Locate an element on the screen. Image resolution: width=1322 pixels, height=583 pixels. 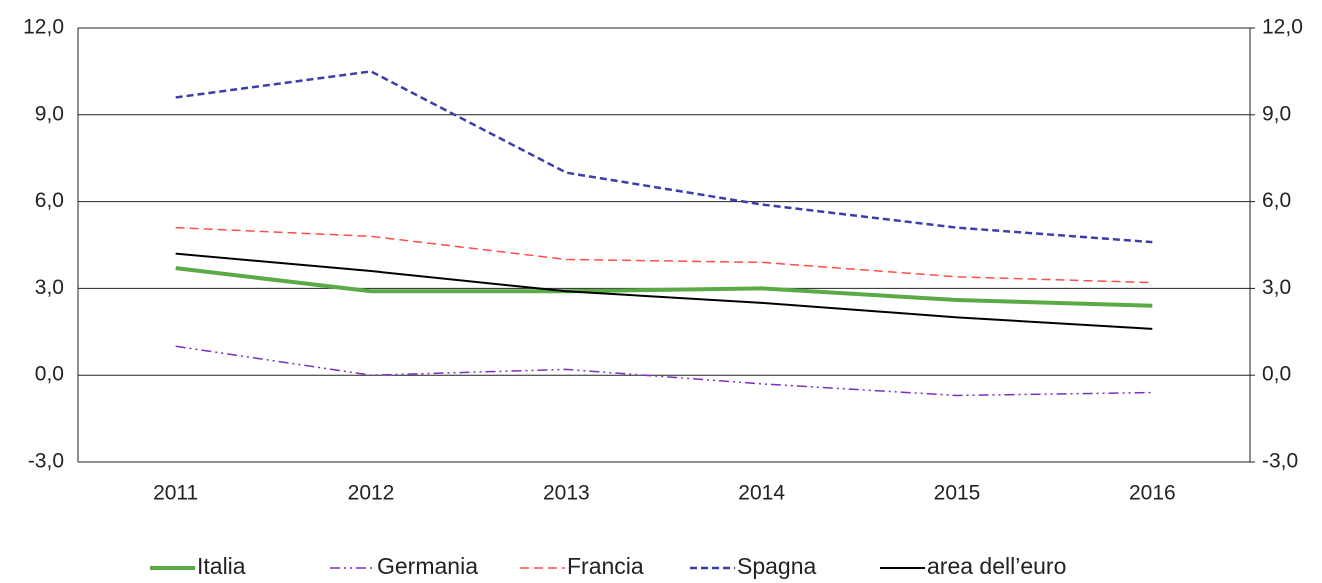
legend-label: Germania is located at coordinates (427, 566).